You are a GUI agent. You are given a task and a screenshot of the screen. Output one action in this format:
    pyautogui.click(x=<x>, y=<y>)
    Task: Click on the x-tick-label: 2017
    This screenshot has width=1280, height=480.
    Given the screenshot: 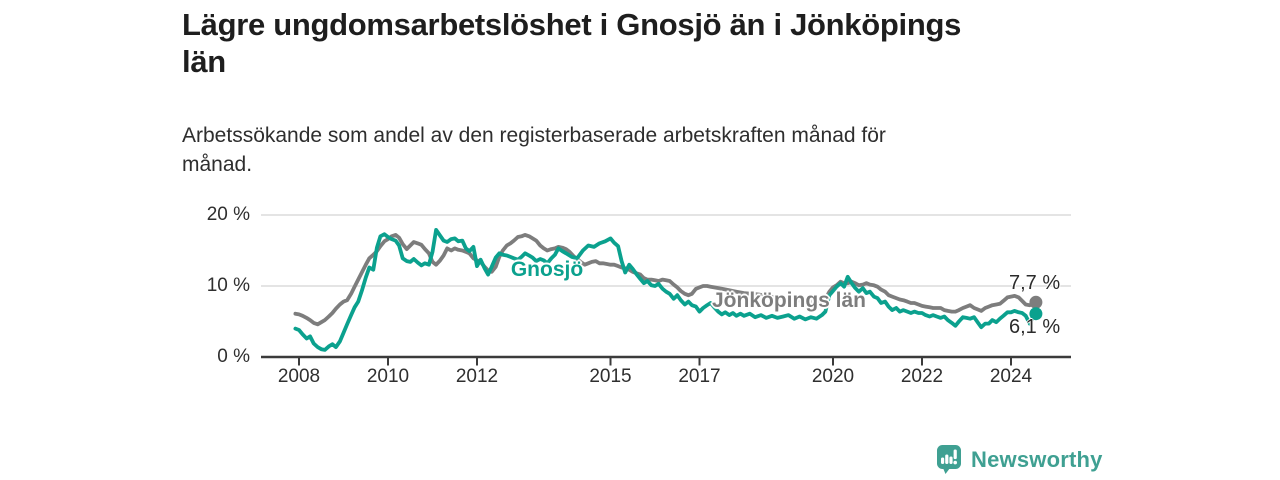 What is the action you would take?
    pyautogui.click(x=699, y=376)
    